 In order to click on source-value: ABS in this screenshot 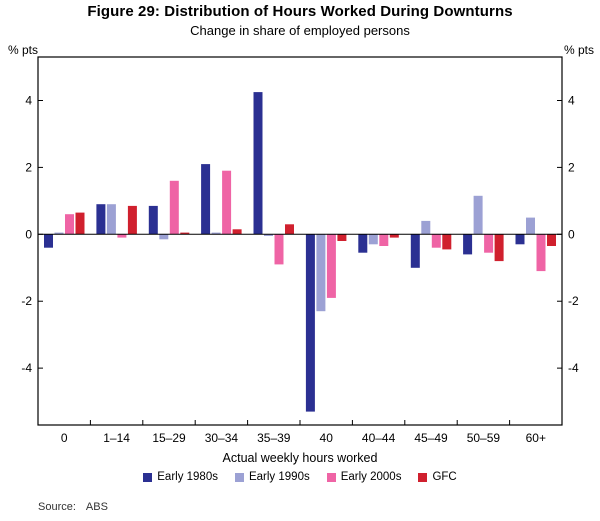, I will do `click(96, 507)`.